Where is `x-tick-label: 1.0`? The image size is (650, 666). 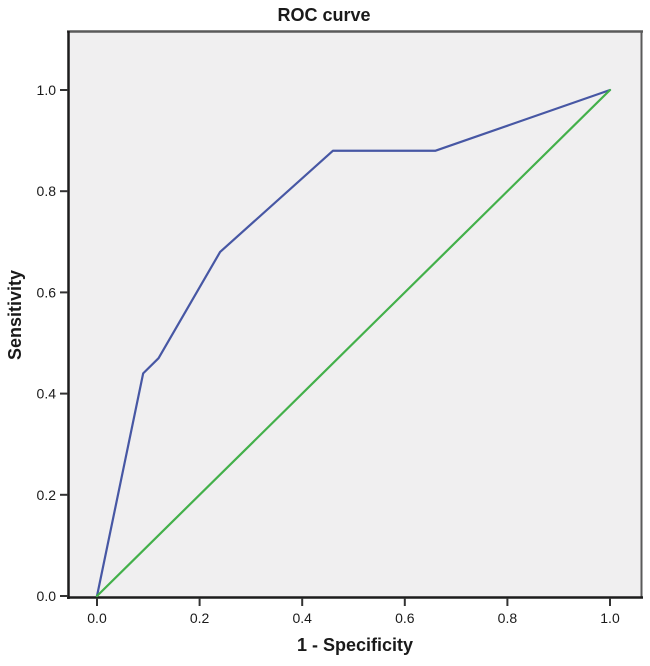
x-tick-label: 1.0 is located at coordinates (610, 618).